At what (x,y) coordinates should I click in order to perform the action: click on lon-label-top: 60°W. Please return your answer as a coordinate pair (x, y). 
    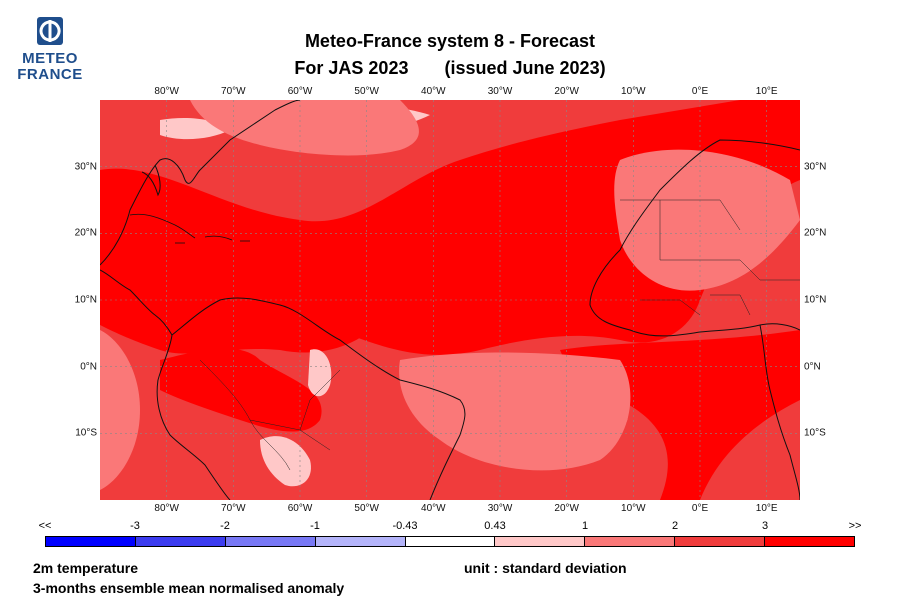
    Looking at the image, I should click on (300, 91).